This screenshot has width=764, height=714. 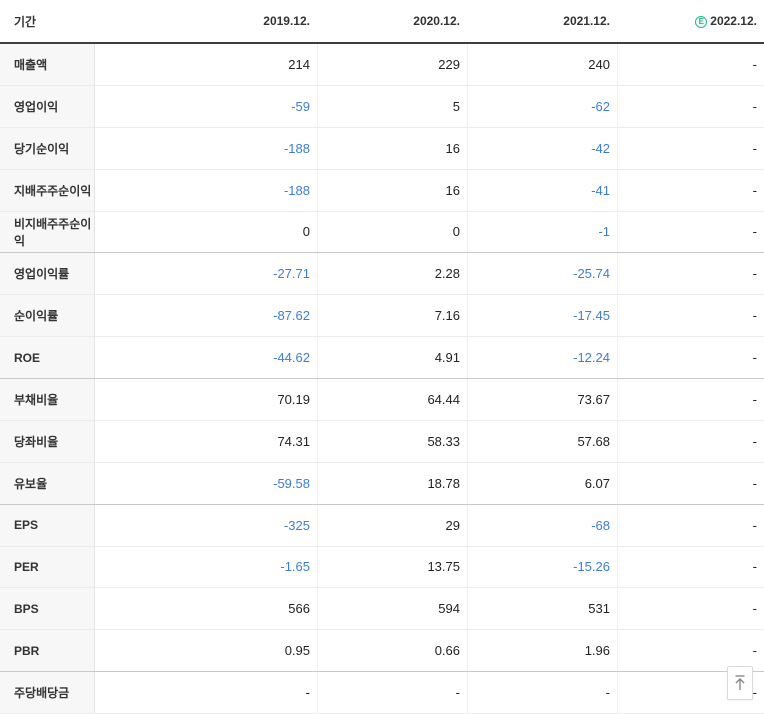 I want to click on cell-value: 70.19, so click(x=293, y=399).